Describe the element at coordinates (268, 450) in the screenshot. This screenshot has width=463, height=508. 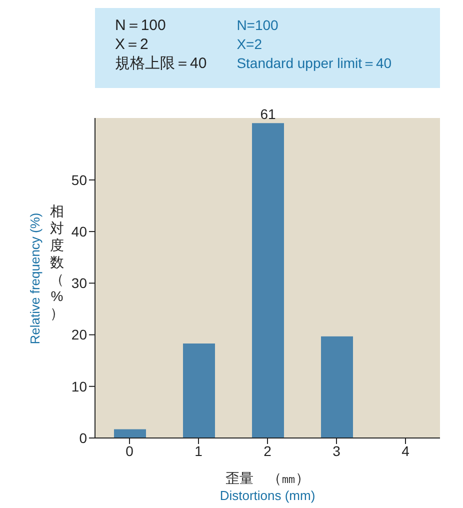
I see `x-tick-label: 2` at that location.